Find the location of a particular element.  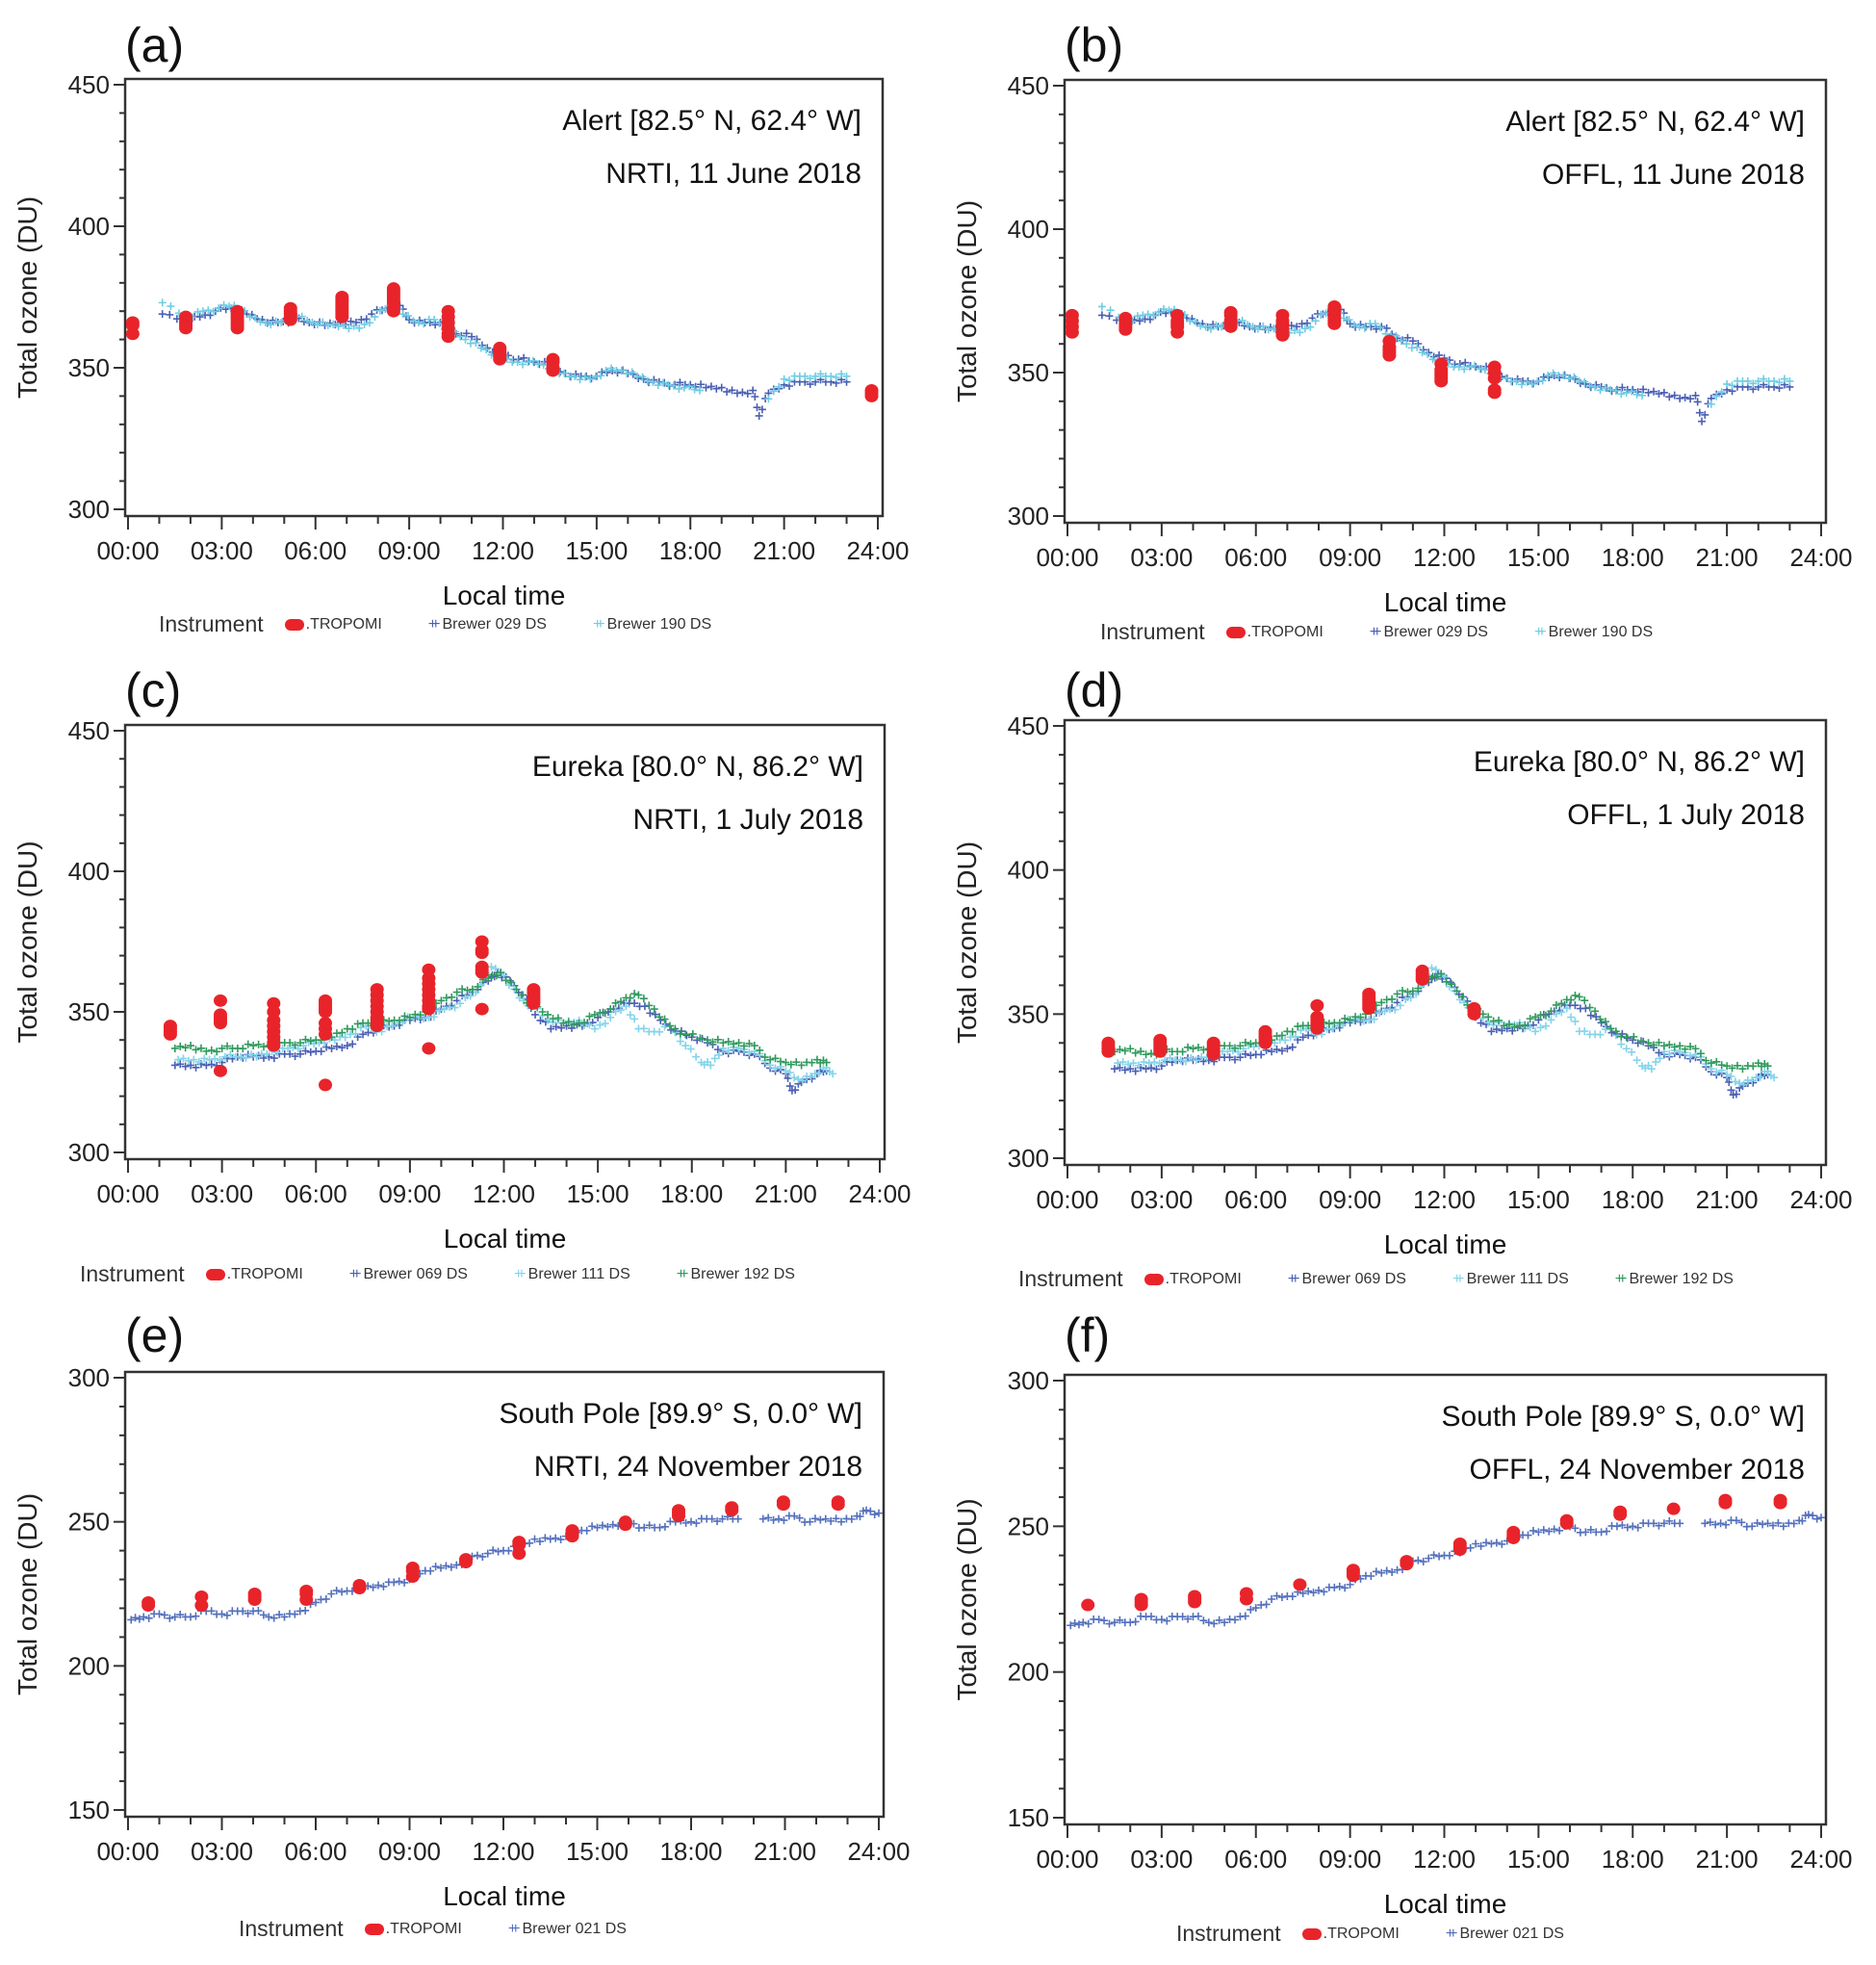

legend-item: ++ Brewer 029 DS is located at coordinates (1429, 632).